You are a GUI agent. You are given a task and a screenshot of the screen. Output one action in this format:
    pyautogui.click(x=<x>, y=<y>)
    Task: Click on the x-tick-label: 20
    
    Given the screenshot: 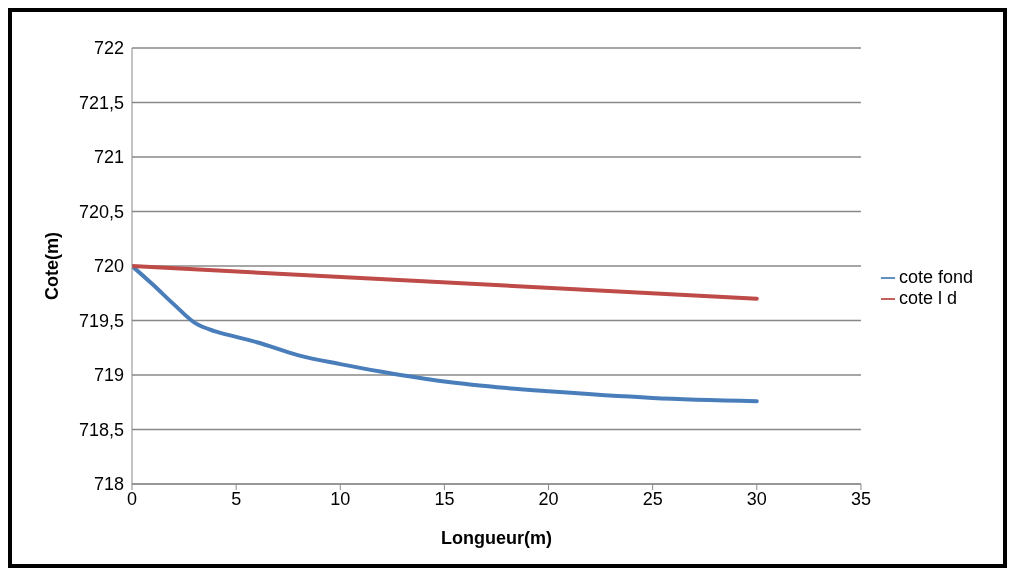 What is the action you would take?
    pyautogui.click(x=548, y=498)
    